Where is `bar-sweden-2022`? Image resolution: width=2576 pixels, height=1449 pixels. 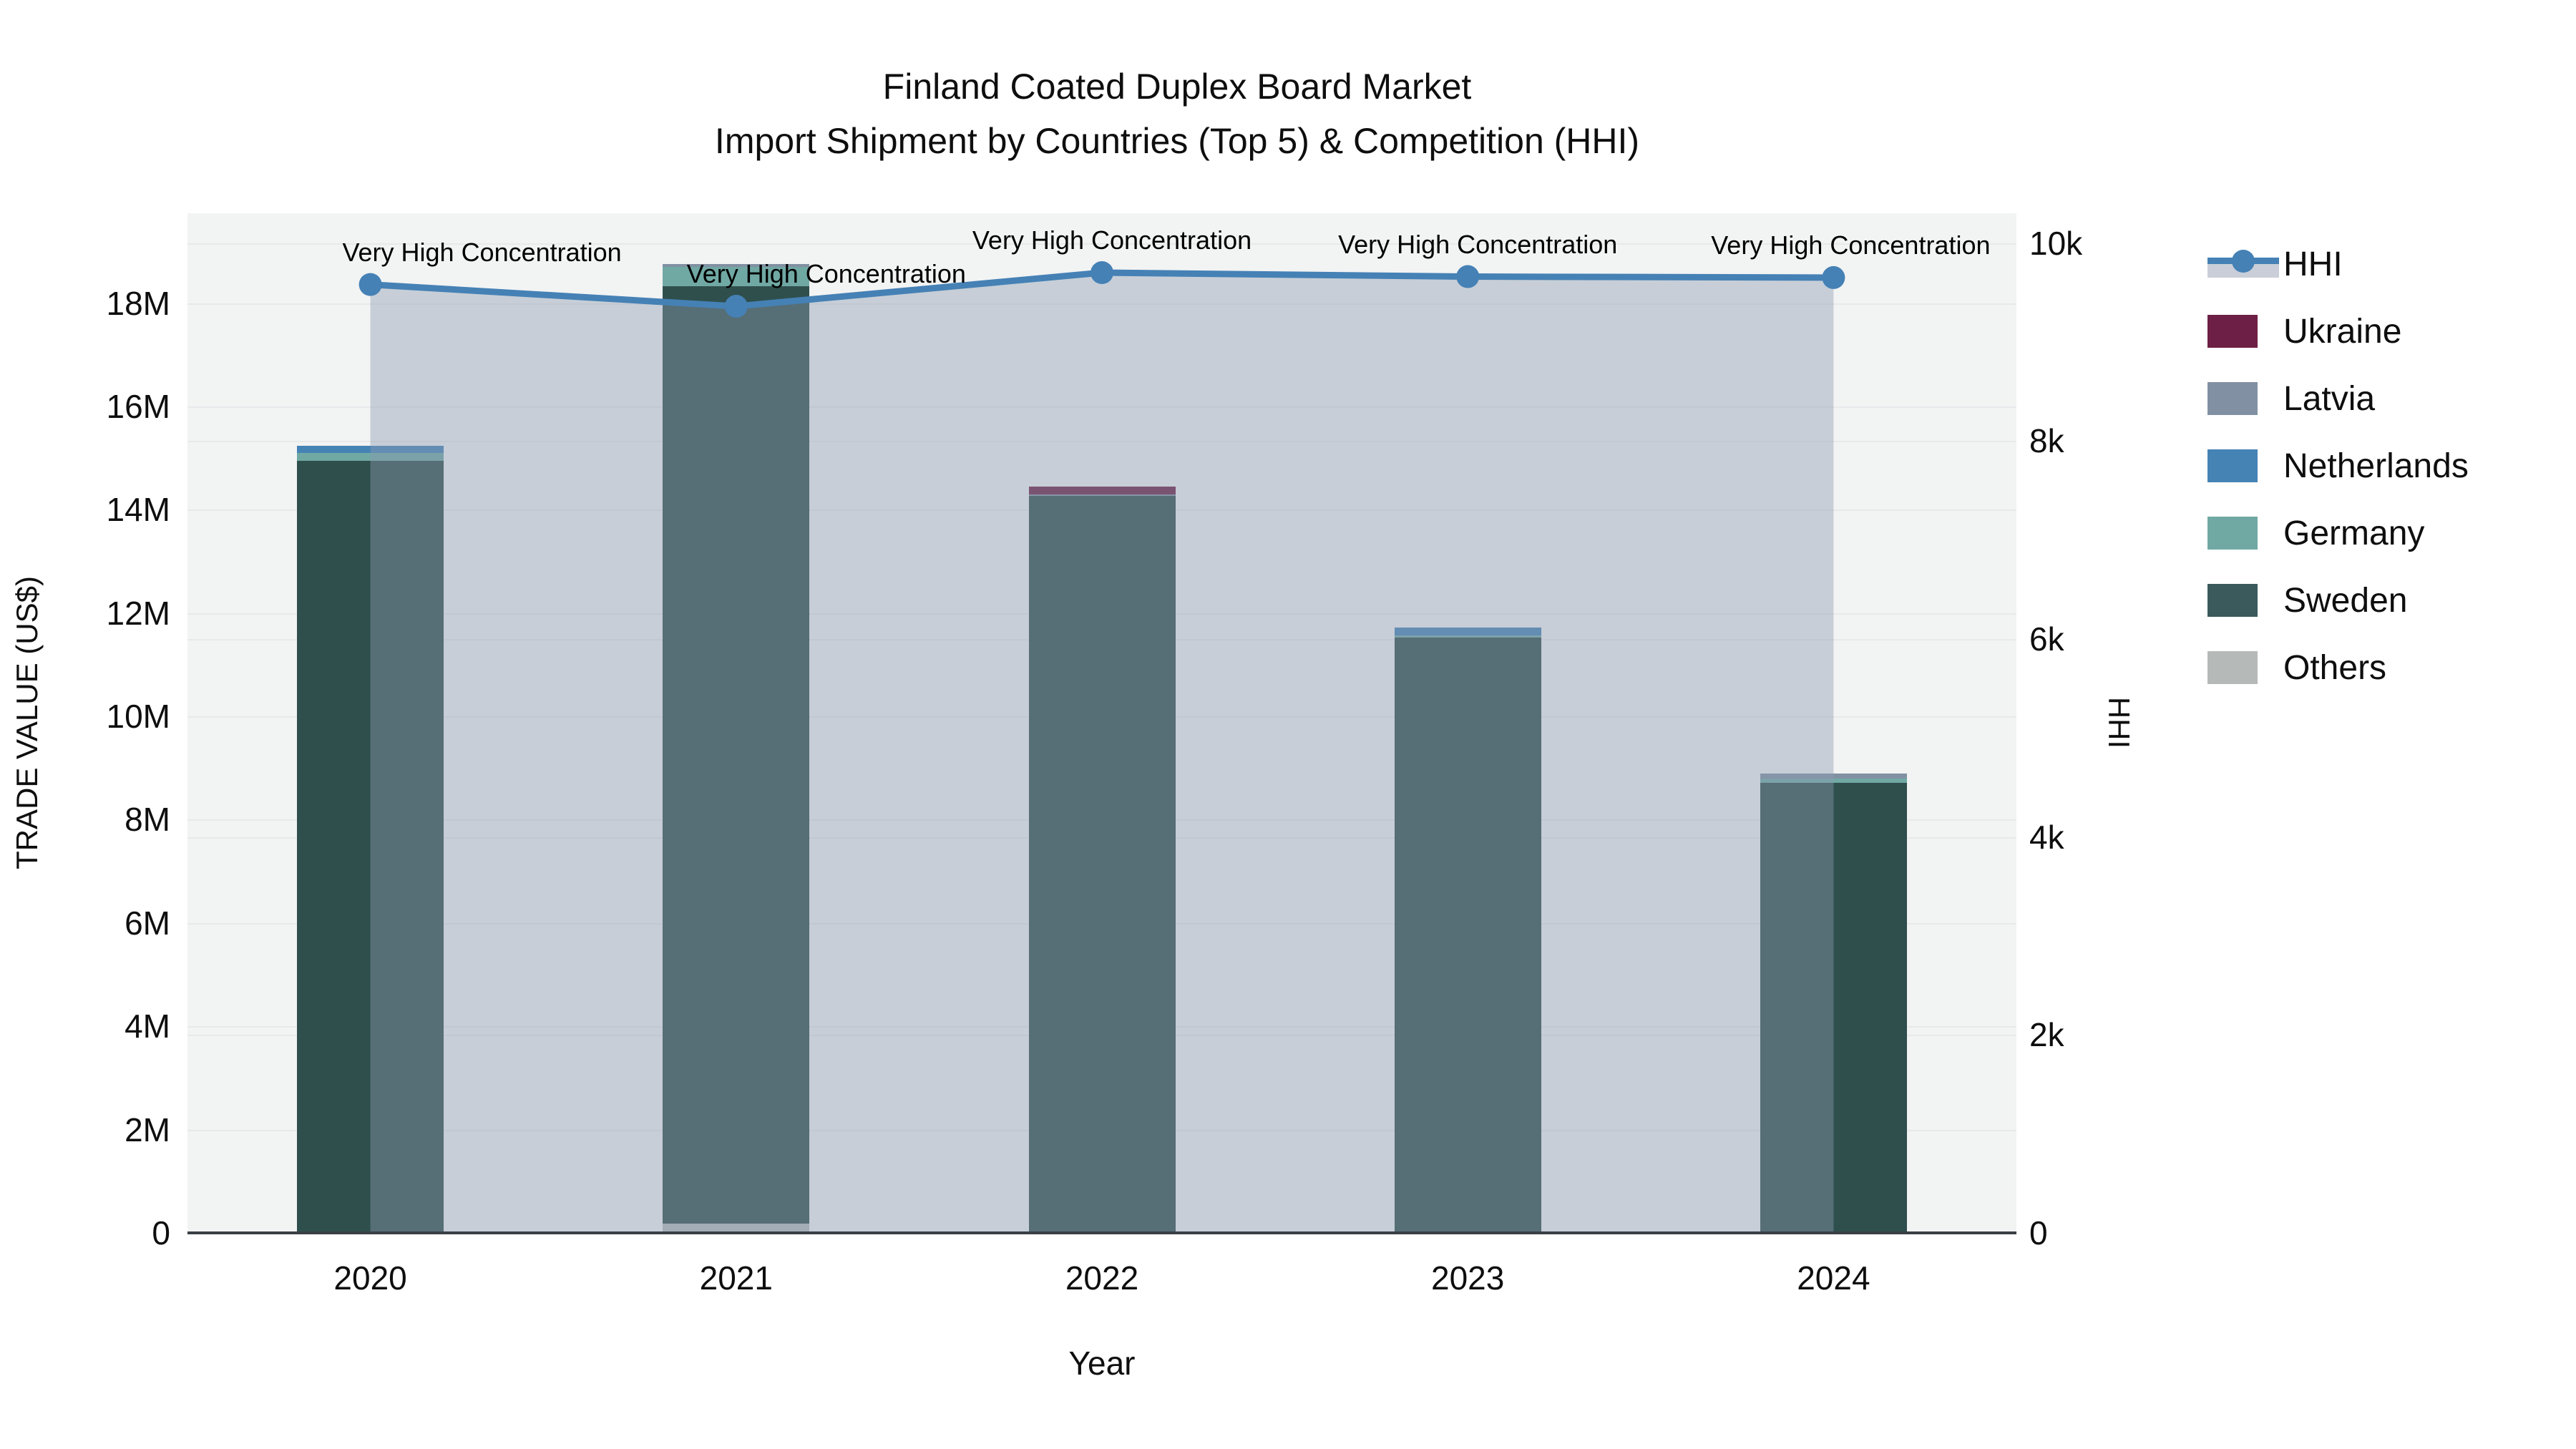
bar-sweden-2022 is located at coordinates (1102, 864).